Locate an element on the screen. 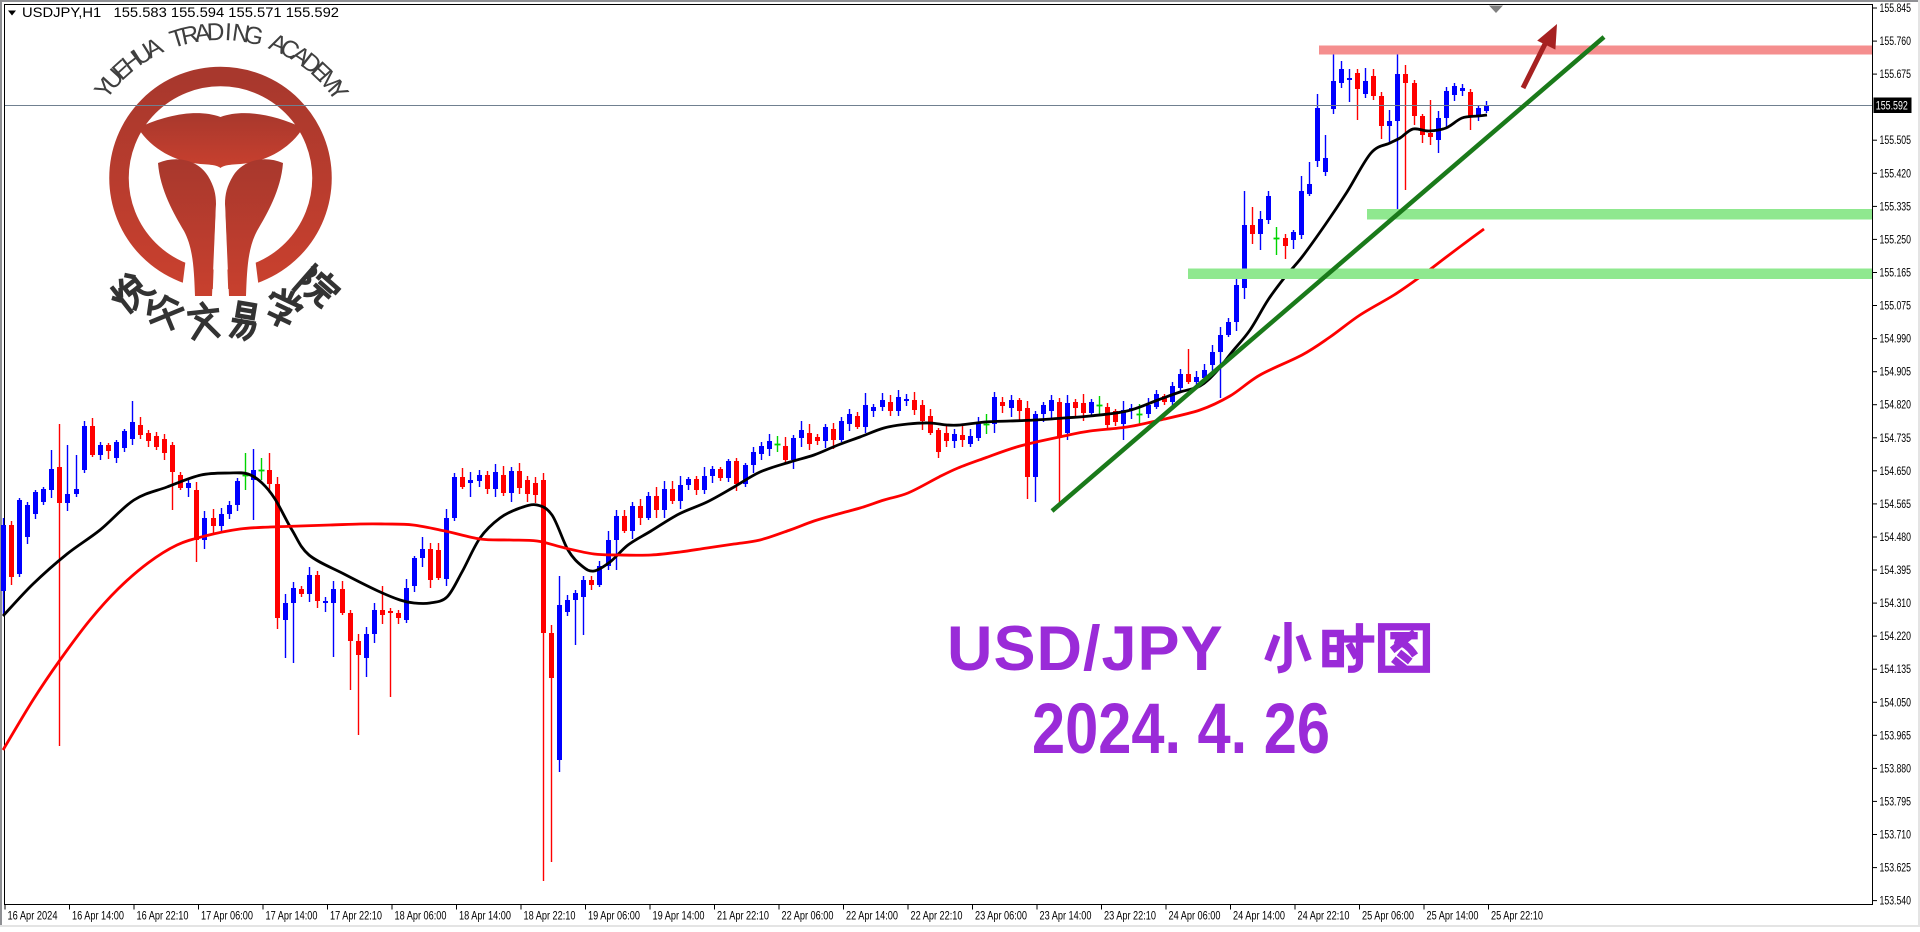 Image resolution: width=1920 pixels, height=932 pixels. svg-text: 23 Apr 06:00 is located at coordinates (1001, 917).